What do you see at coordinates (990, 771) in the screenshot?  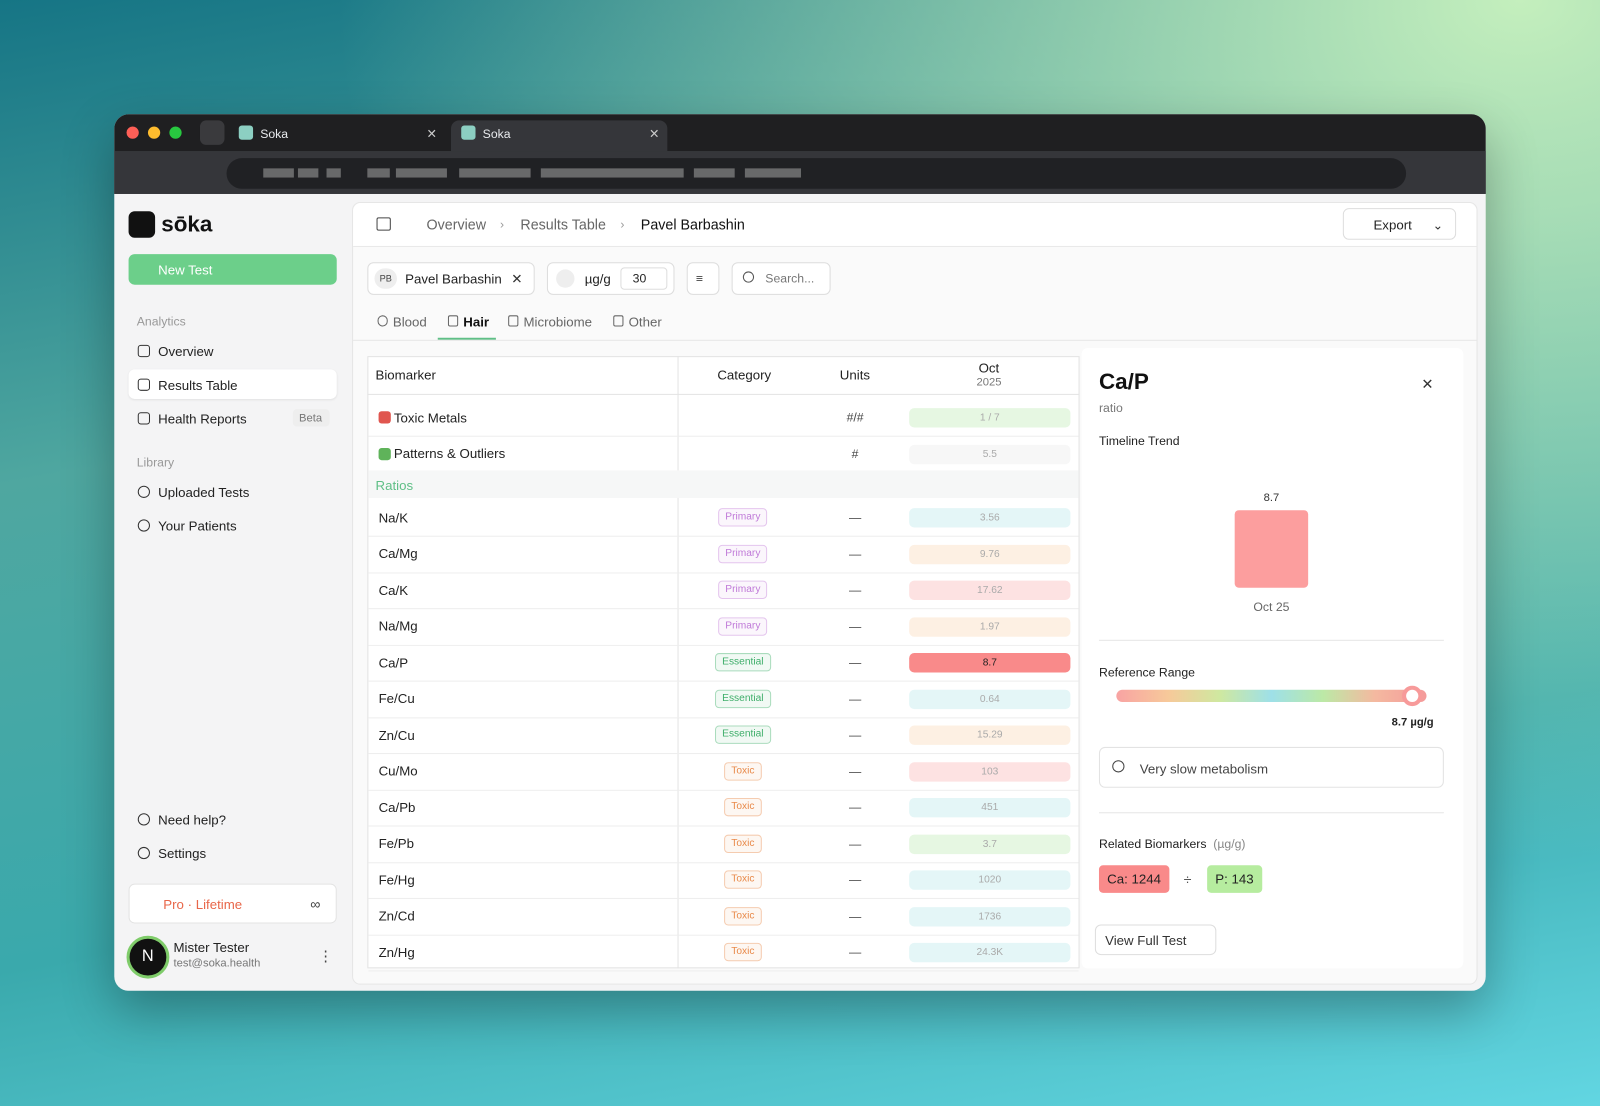 I see `value-pill: 103` at bounding box center [990, 771].